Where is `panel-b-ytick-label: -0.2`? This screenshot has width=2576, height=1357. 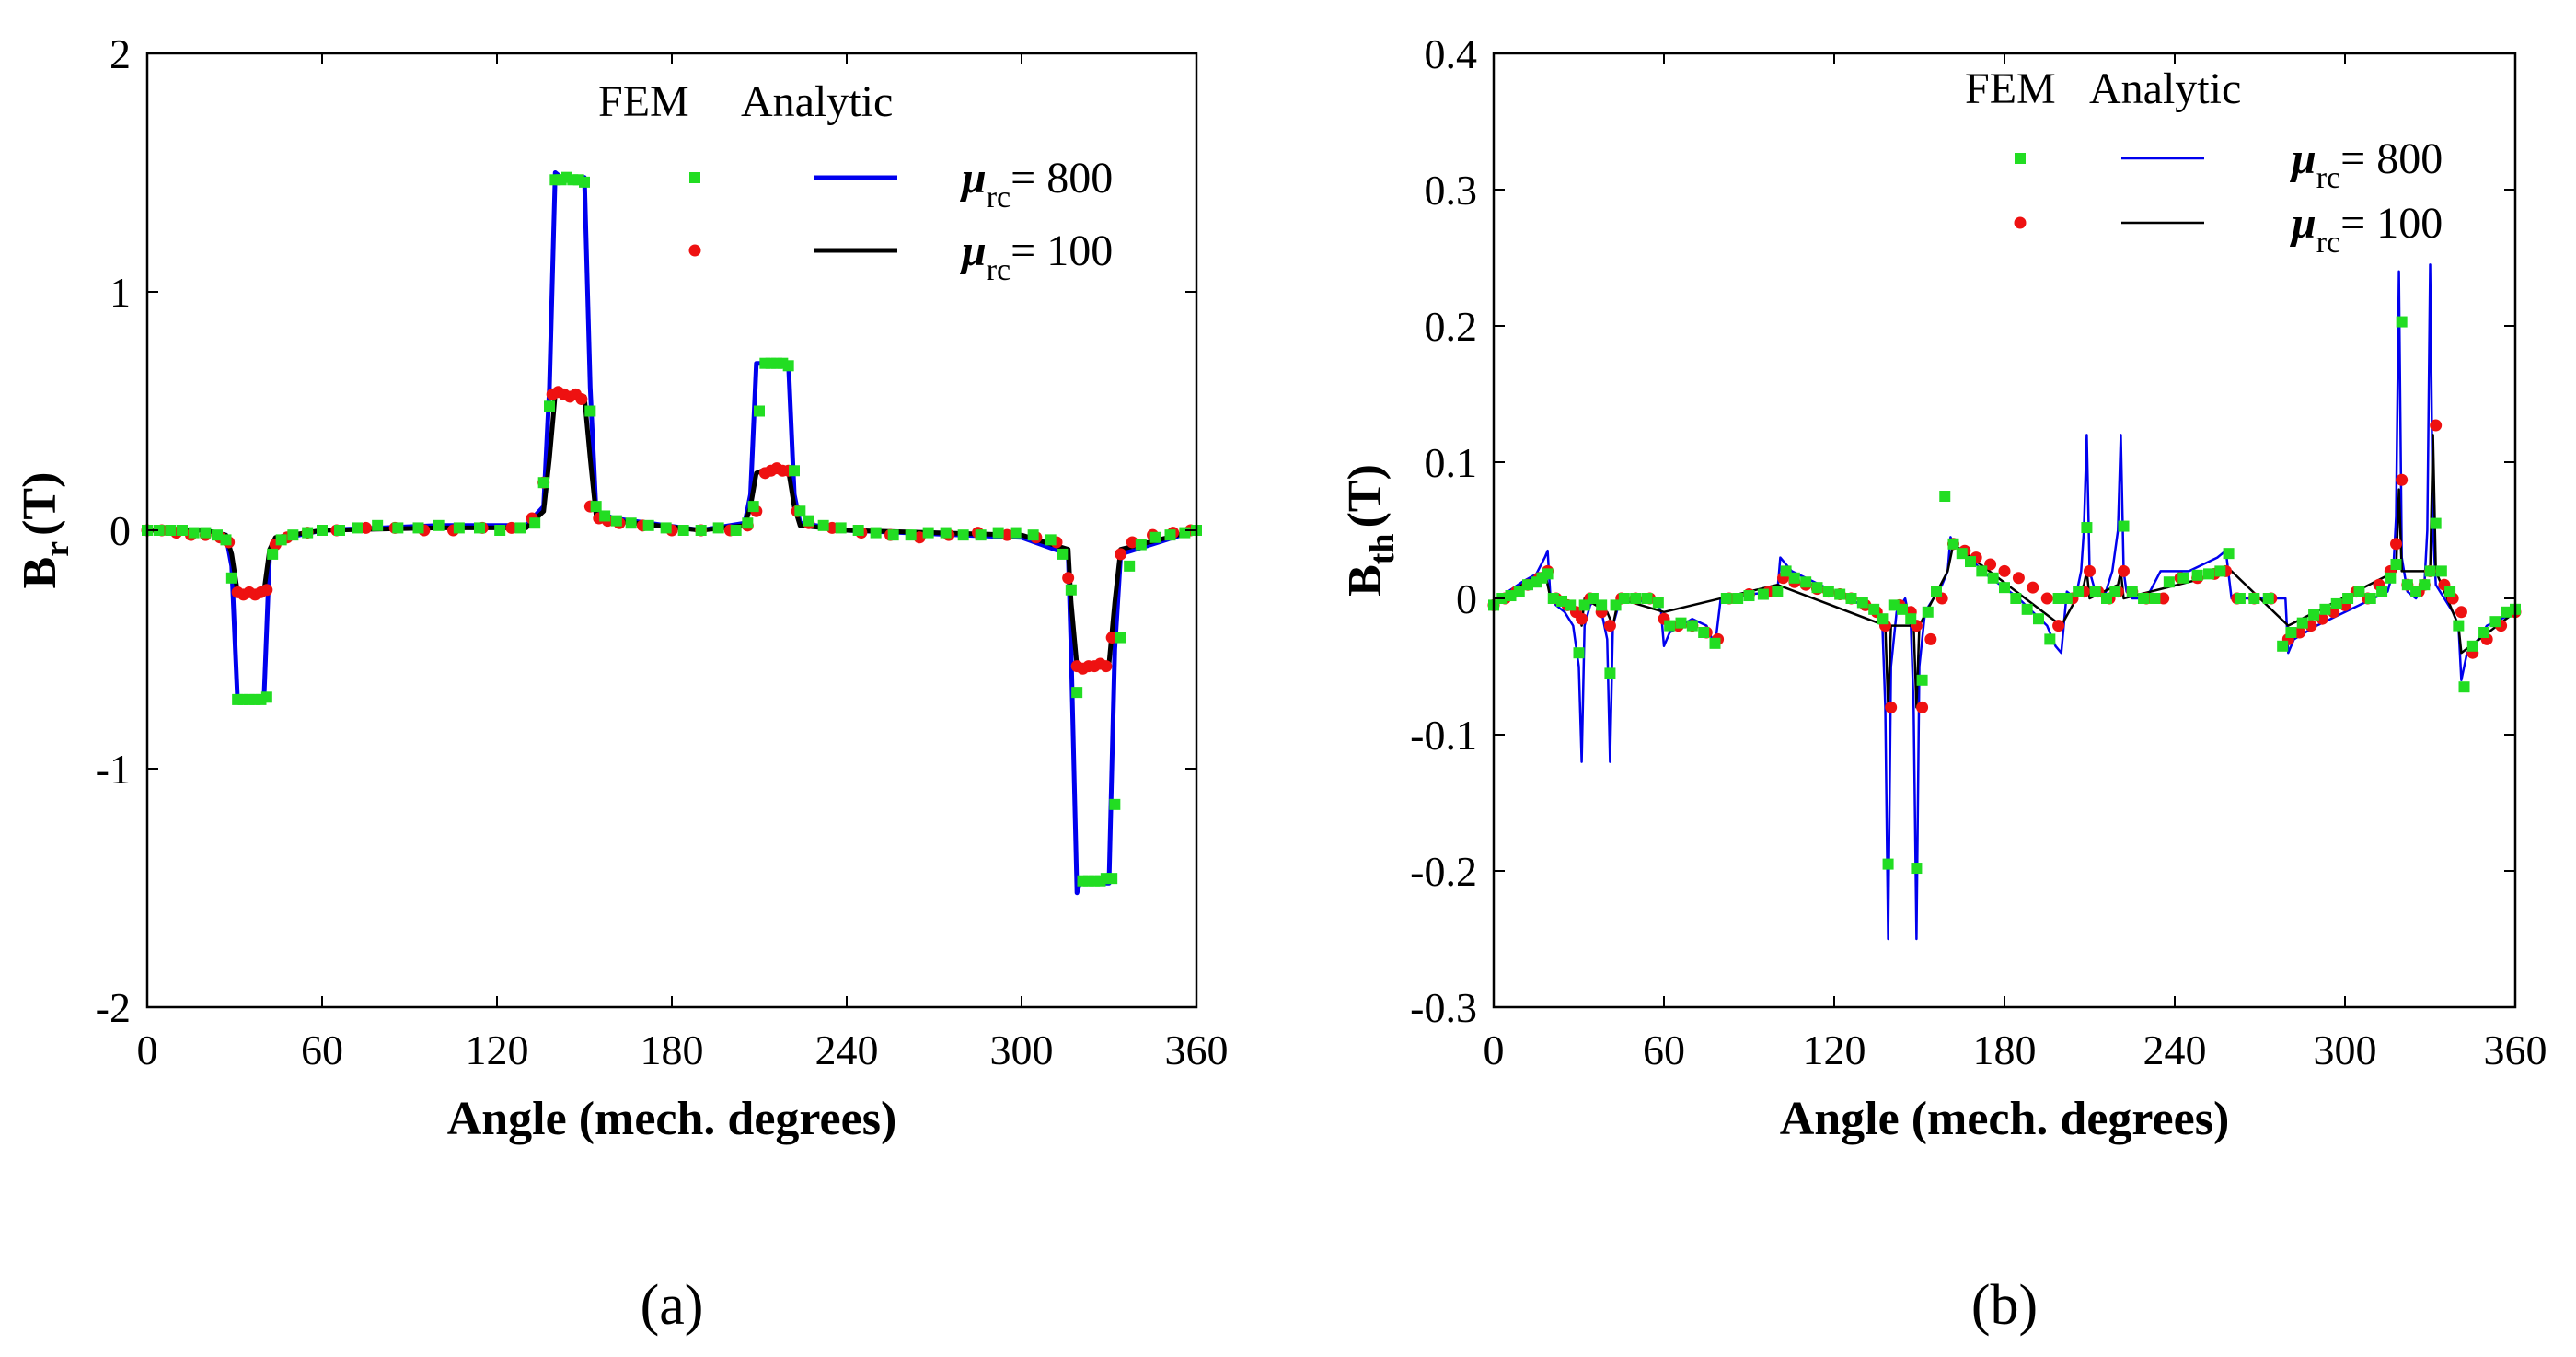 panel-b-ytick-label: -0.2 is located at coordinates (1444, 871).